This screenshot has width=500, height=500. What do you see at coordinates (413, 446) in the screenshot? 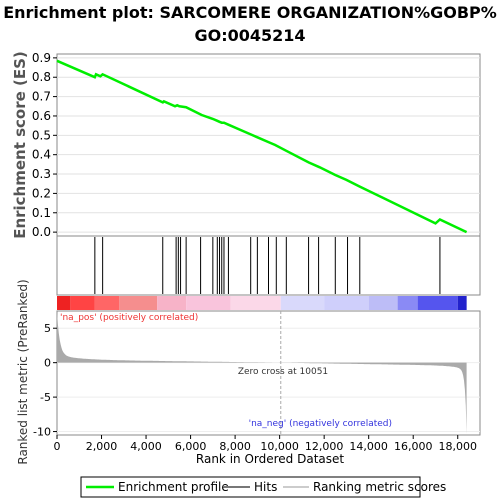
I see `x-tick-label: 16,000` at bounding box center [413, 446].